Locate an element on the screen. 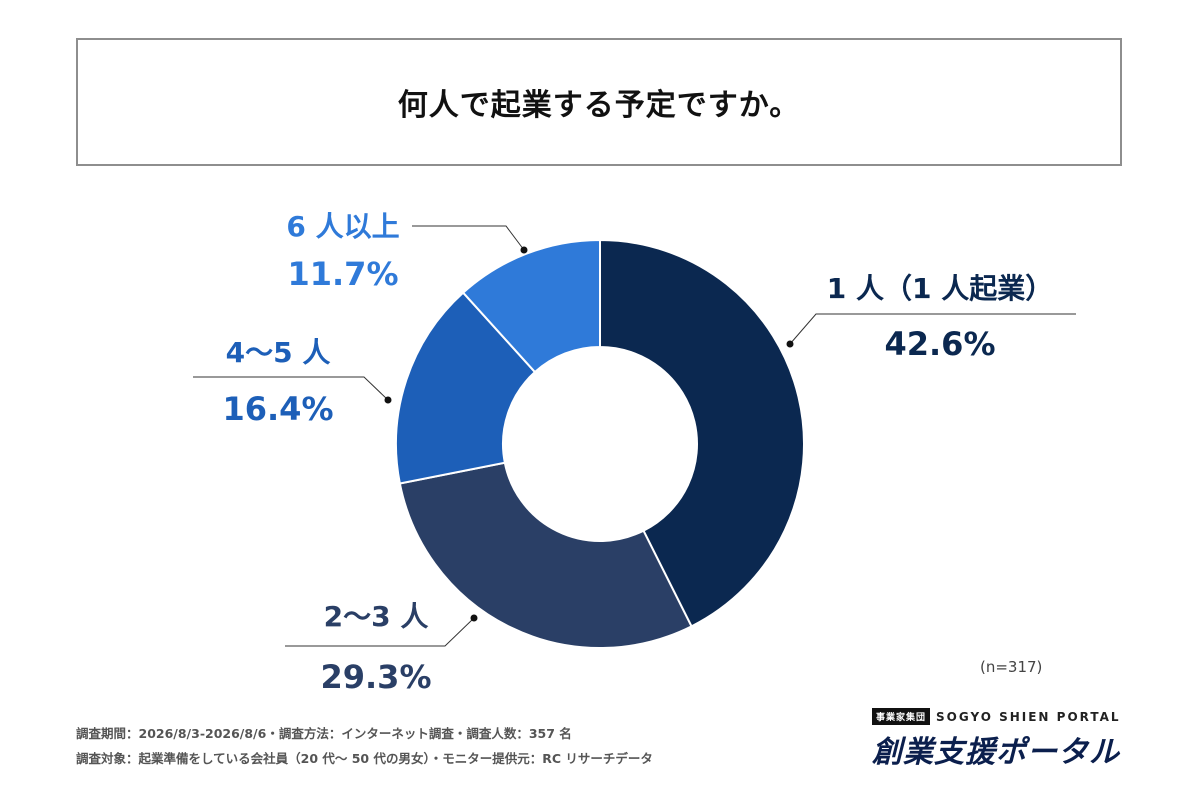 The width and height of the screenshot is (1200, 800). slice-value-label: 42.6% is located at coordinates (939, 344).